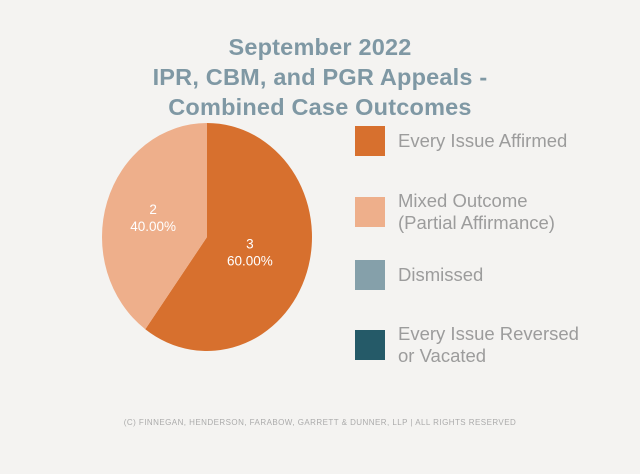 Image resolution: width=640 pixels, height=474 pixels. I want to click on legend-item-dismissed: Dismissed, so click(480, 275).